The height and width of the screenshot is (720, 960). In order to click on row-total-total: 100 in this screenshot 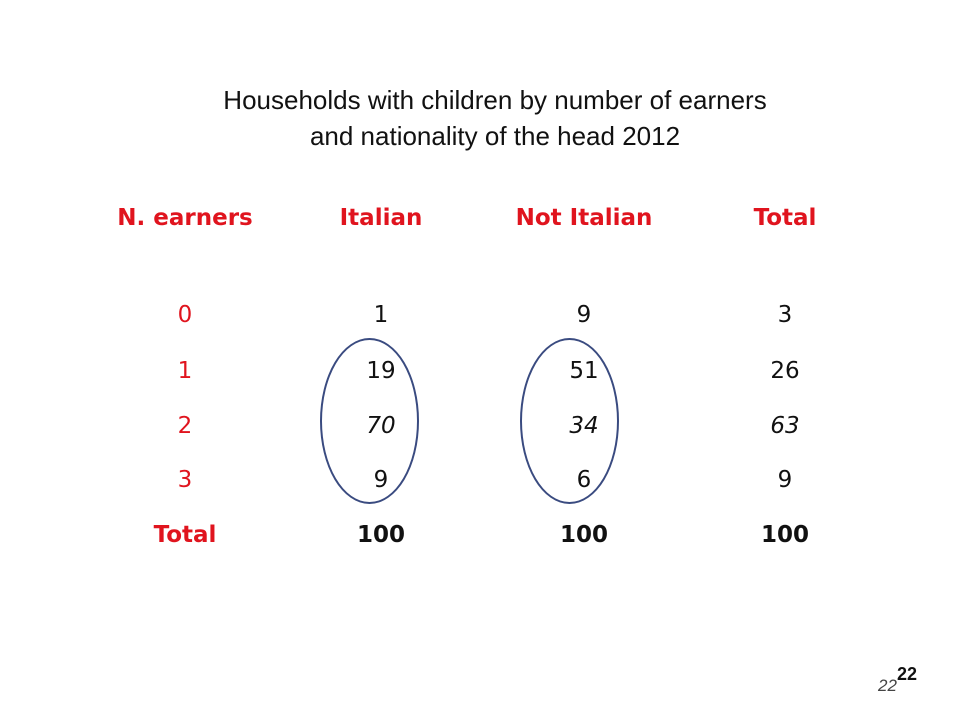, I will do `click(784, 535)`.